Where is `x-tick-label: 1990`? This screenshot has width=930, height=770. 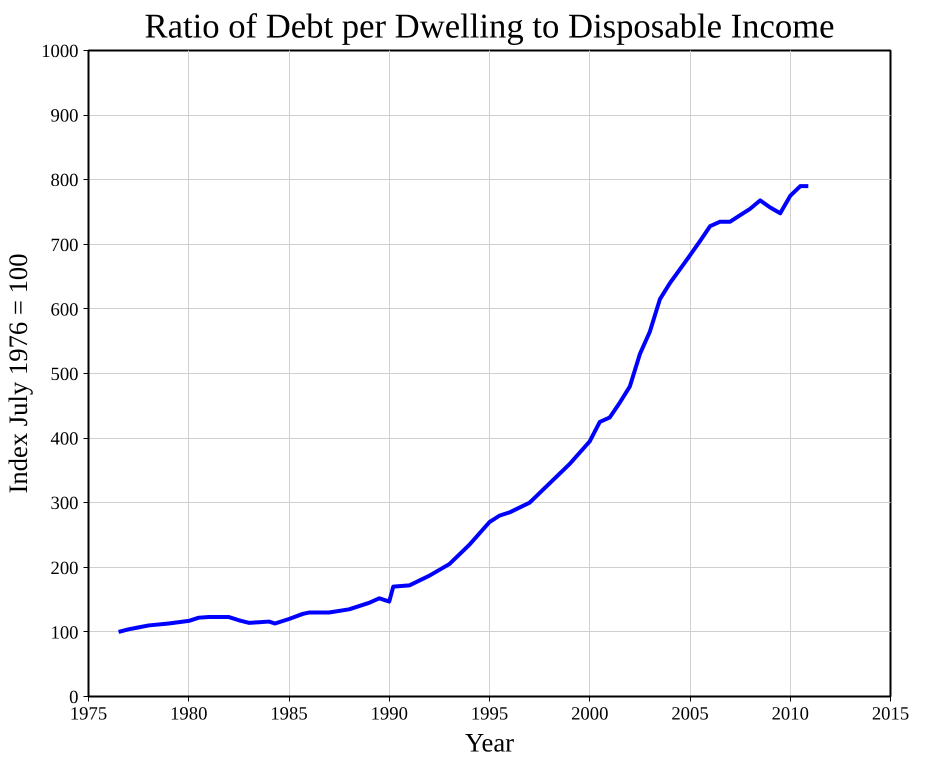 x-tick-label: 1990 is located at coordinates (389, 714).